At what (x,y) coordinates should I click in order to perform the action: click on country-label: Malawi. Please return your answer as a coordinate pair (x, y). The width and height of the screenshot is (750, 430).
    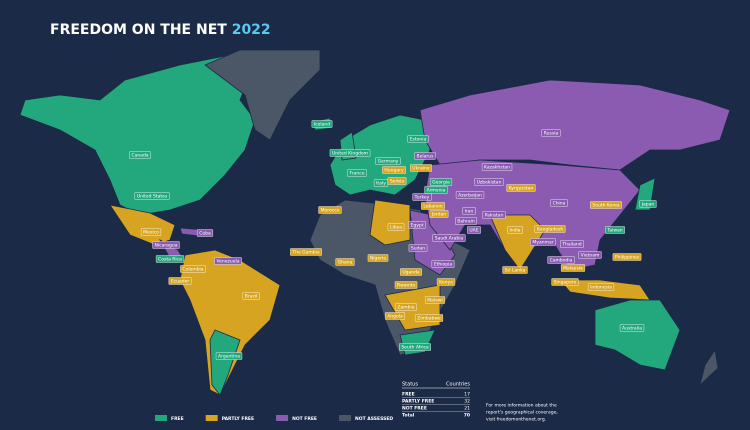
    Looking at the image, I should click on (435, 301).